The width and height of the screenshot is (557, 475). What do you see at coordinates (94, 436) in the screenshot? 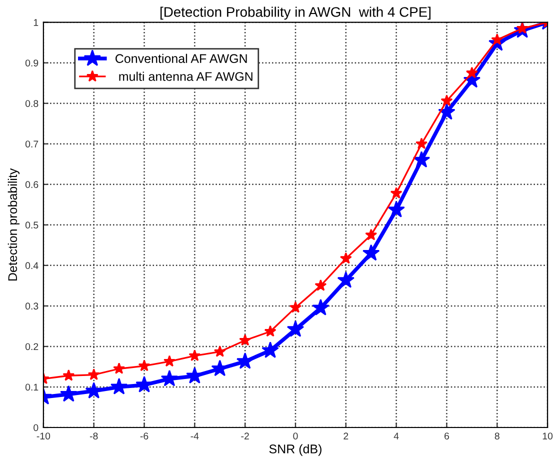
I see `x-tick-label: -8` at bounding box center [94, 436].